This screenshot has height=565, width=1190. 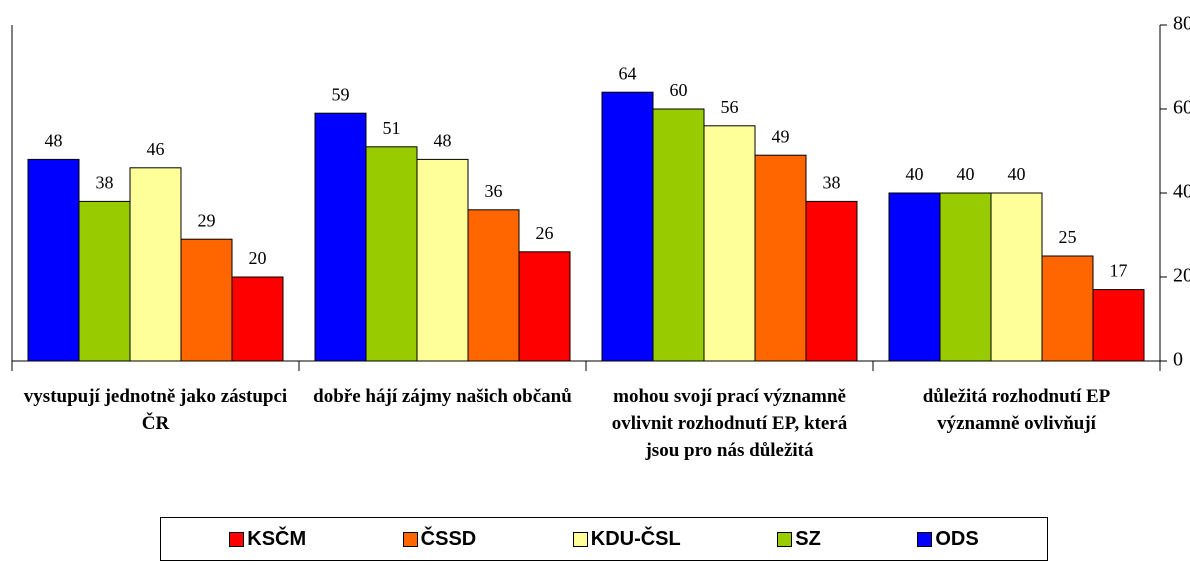 I want to click on legend-item: KSČM, so click(x=267, y=539).